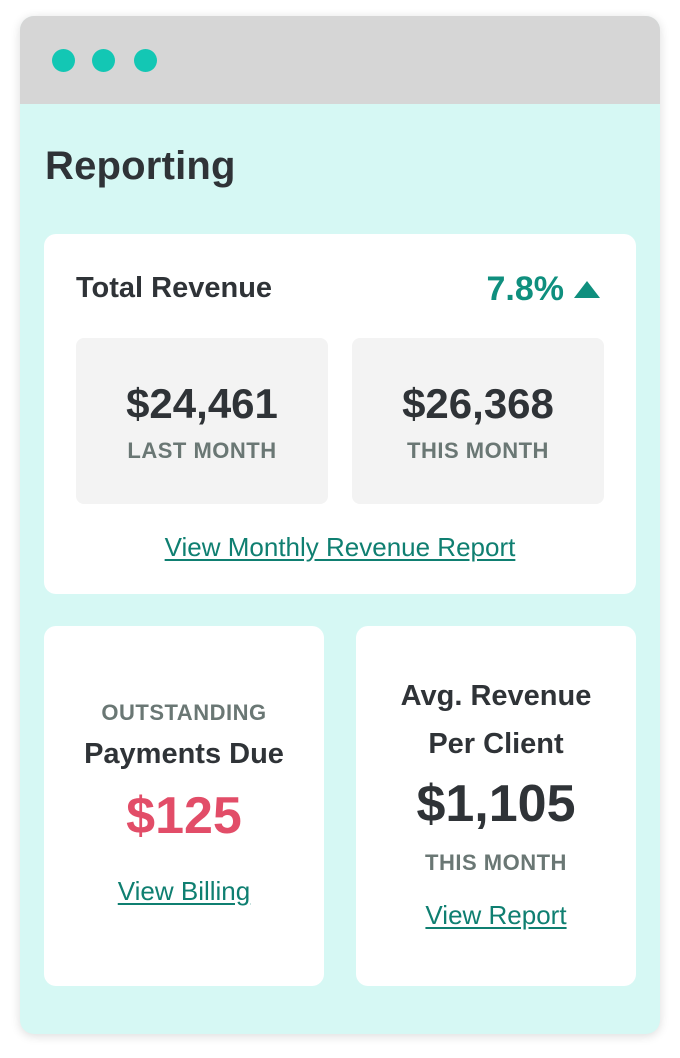 The width and height of the screenshot is (680, 1058). Describe the element at coordinates (496, 862) in the screenshot. I see `avg-revenue-period-label: THIS MONTH` at that location.